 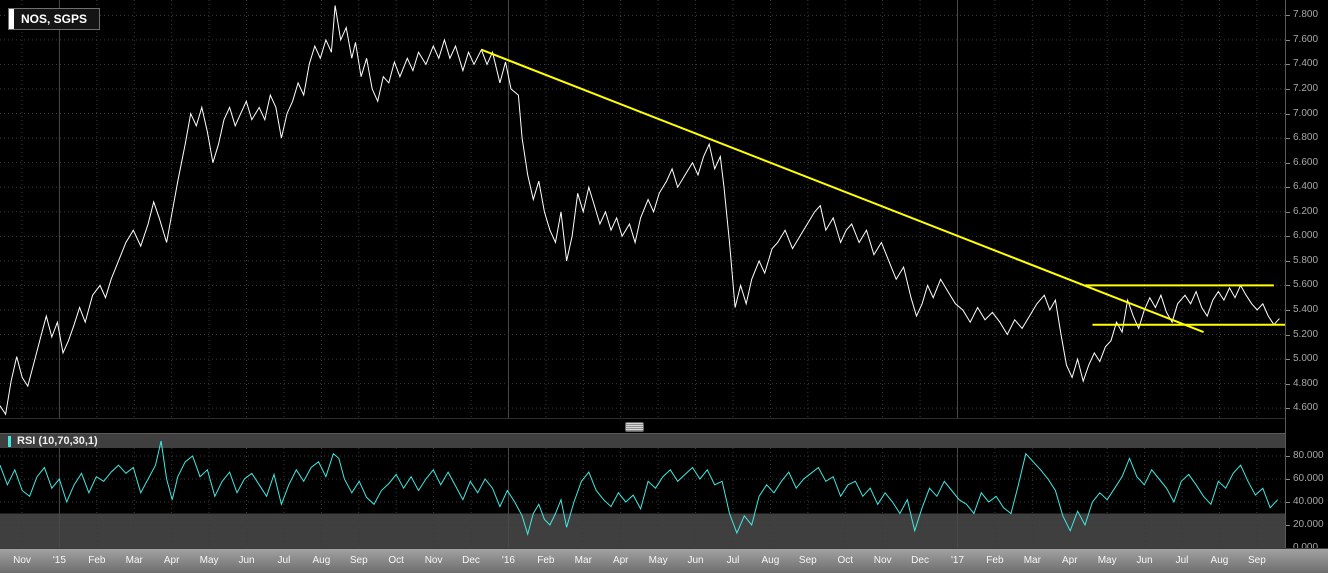 What do you see at coordinates (1306, 187) in the screenshot?
I see `axis-tick-label: 6.400` at bounding box center [1306, 187].